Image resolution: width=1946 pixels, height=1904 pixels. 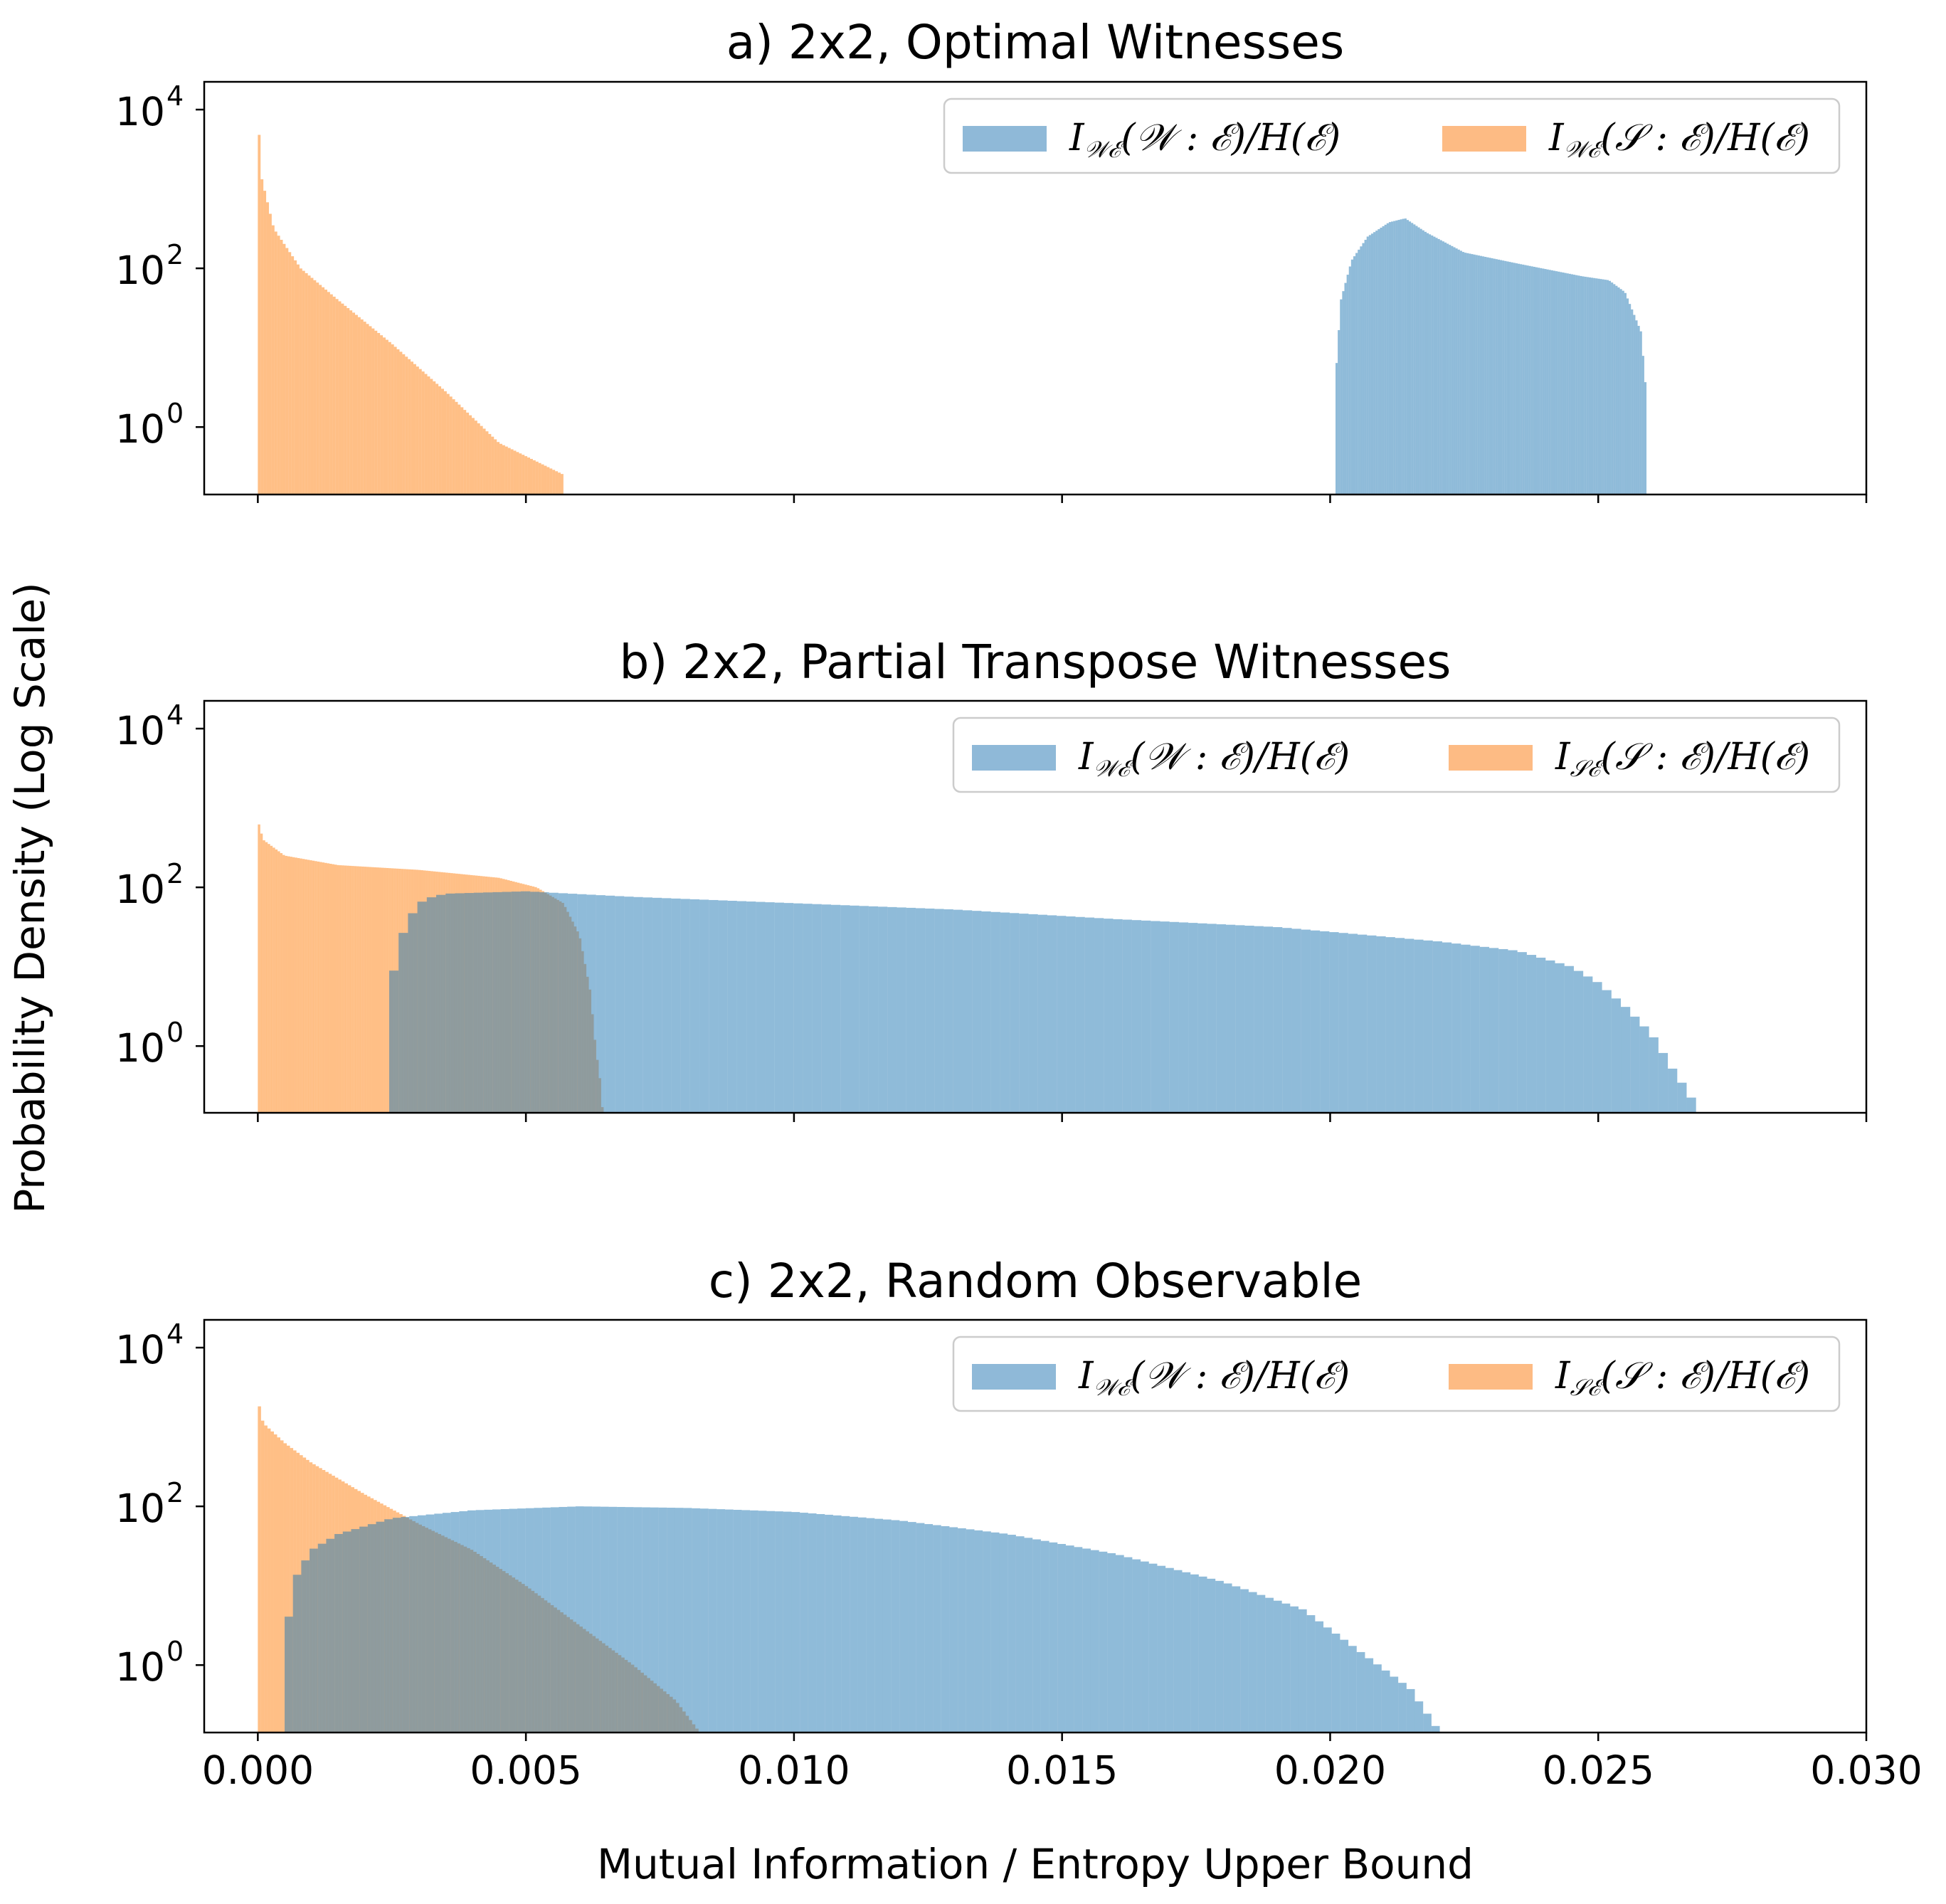 What do you see at coordinates (1598, 1770) in the screenshot?
I see `x-tick-label: 0.025` at bounding box center [1598, 1770].